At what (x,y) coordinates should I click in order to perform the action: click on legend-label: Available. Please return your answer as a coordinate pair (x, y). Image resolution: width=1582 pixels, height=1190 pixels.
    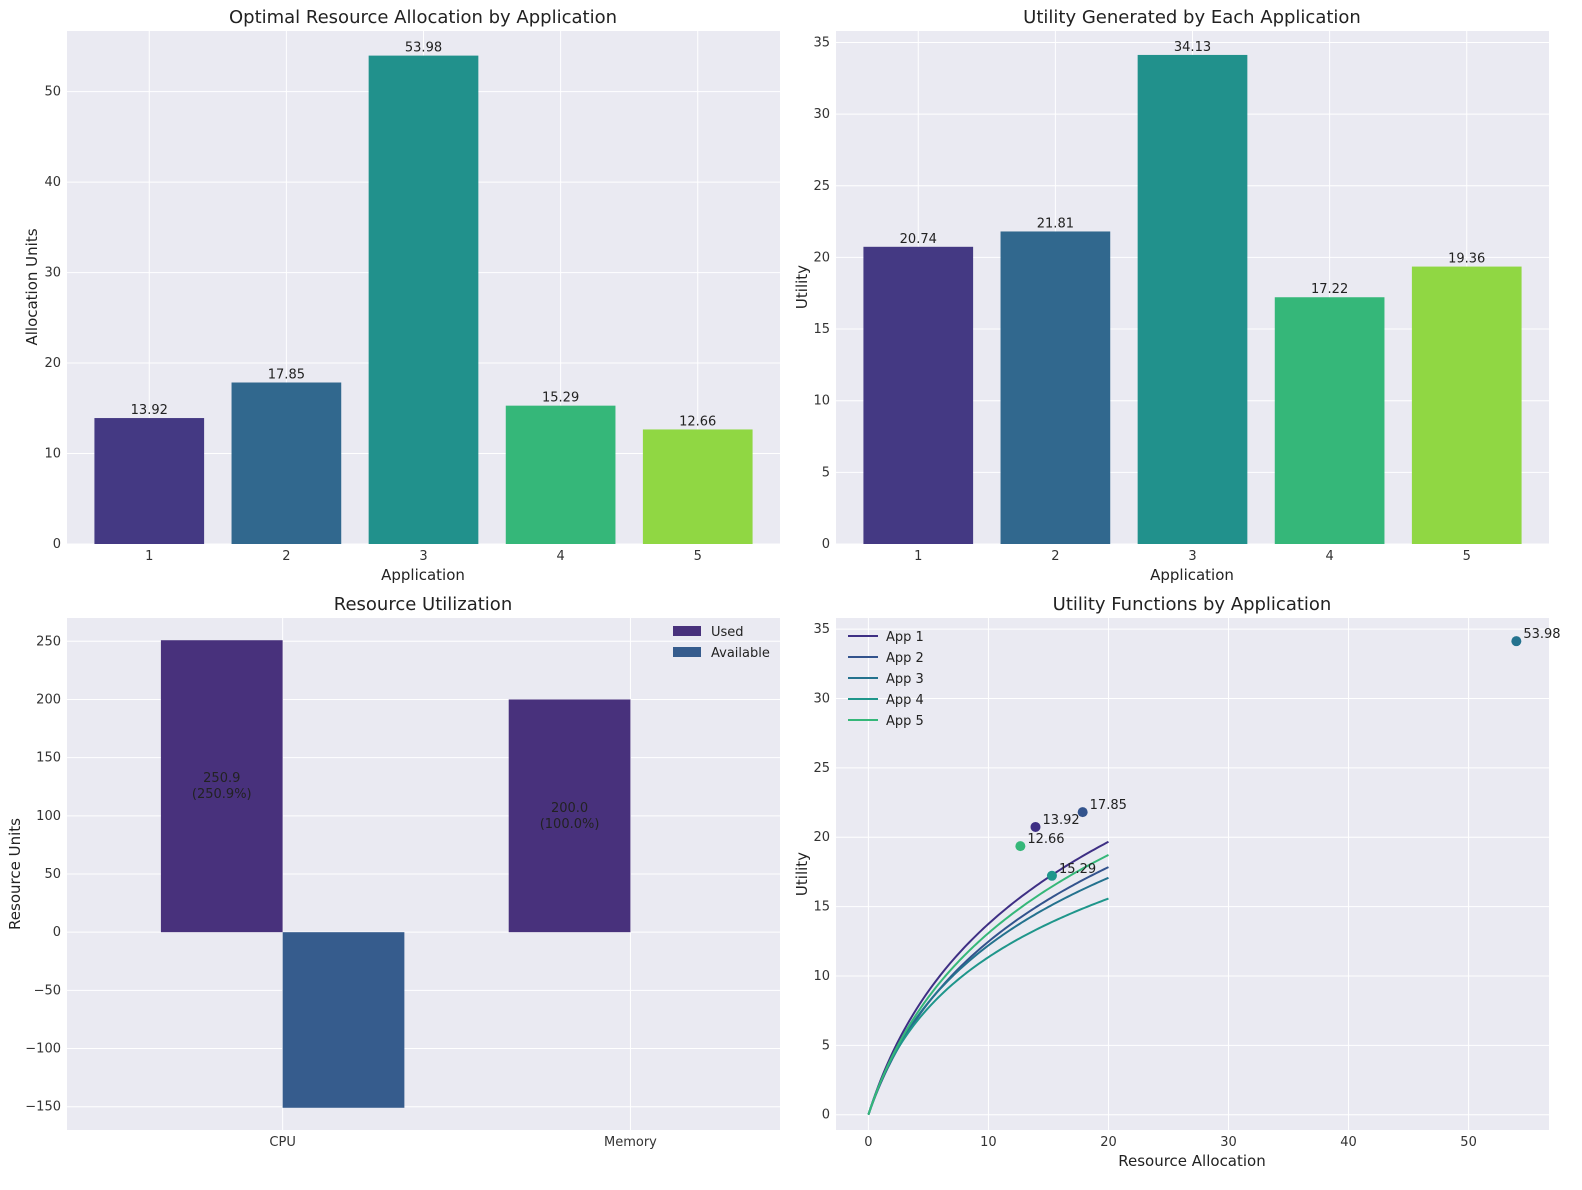
    Looking at the image, I should click on (740, 653).